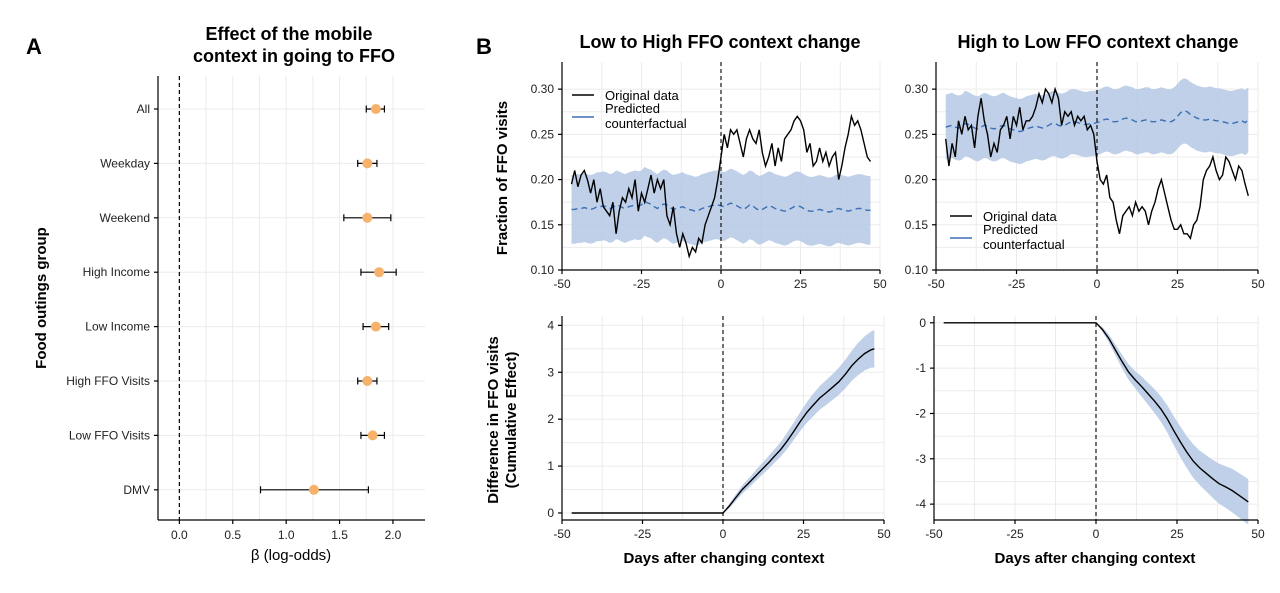 This screenshot has height=593, width=1280. What do you see at coordinates (920, 413) in the screenshot?
I see `y-tick-label: -2` at bounding box center [920, 413].